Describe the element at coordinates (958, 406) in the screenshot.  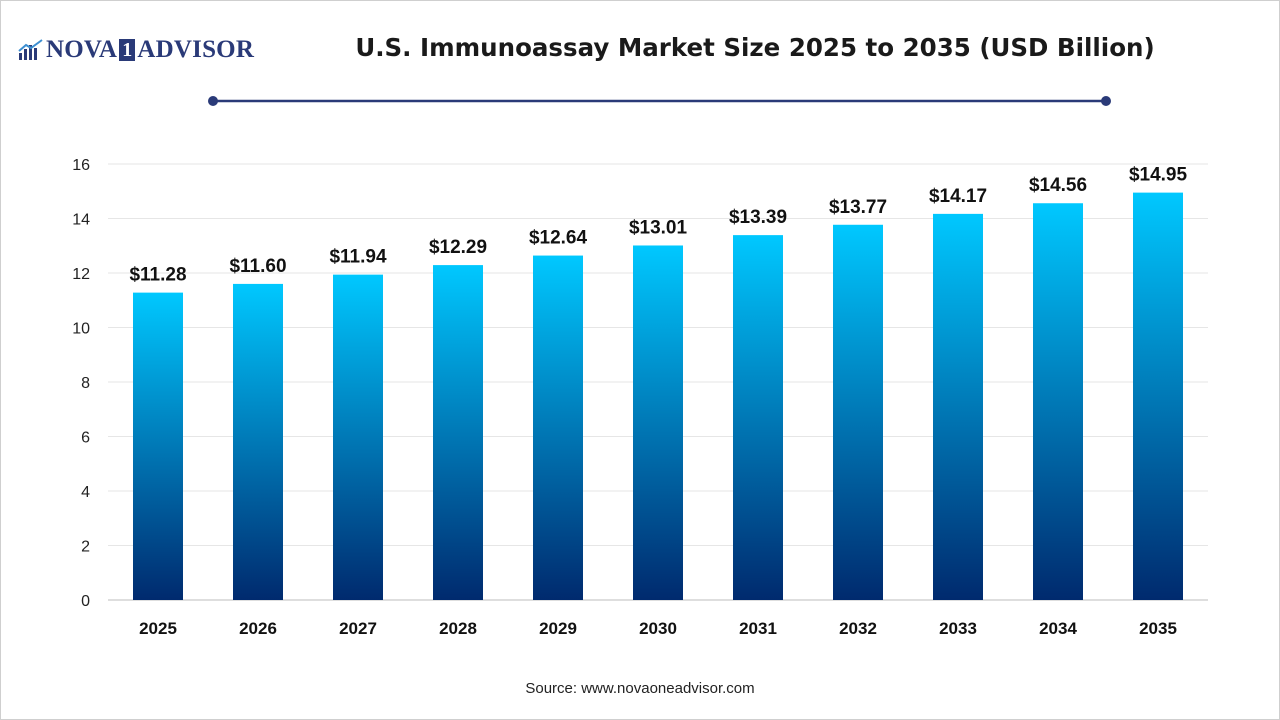
I see `bar-2033` at that location.